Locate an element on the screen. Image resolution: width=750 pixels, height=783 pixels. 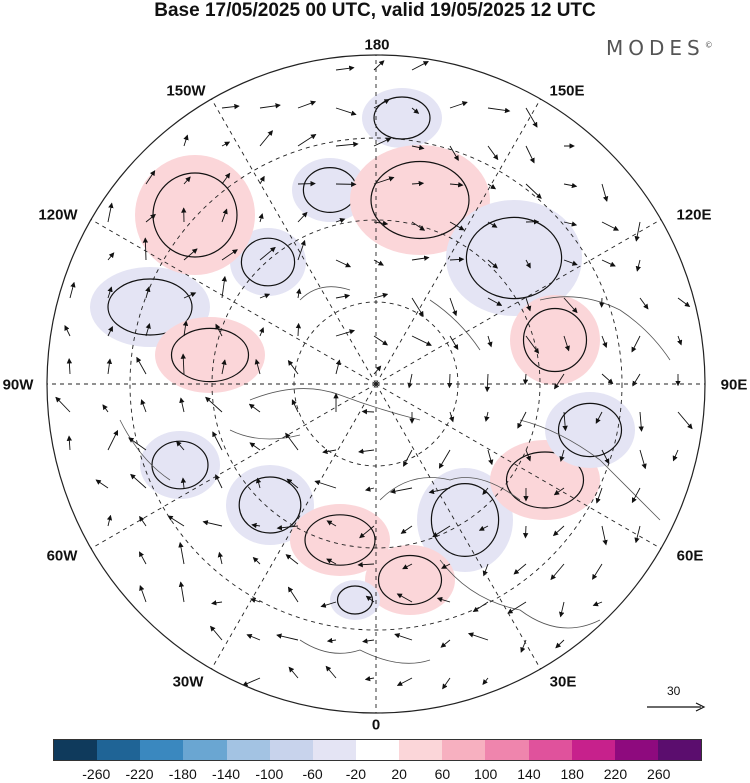
colorbar is located at coordinates (377, 750).